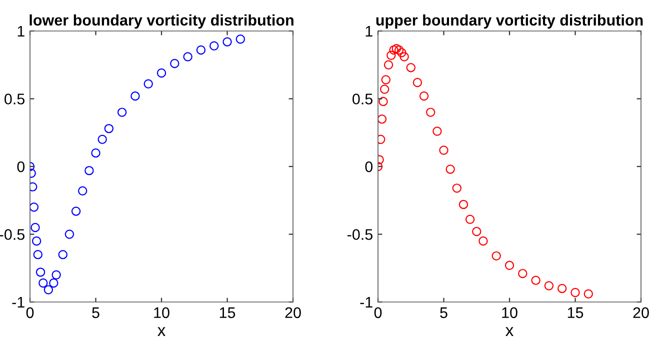 This screenshot has width=664, height=356. Describe the element at coordinates (359, 234) in the screenshot. I see `y-tick-label: -0.5` at that location.